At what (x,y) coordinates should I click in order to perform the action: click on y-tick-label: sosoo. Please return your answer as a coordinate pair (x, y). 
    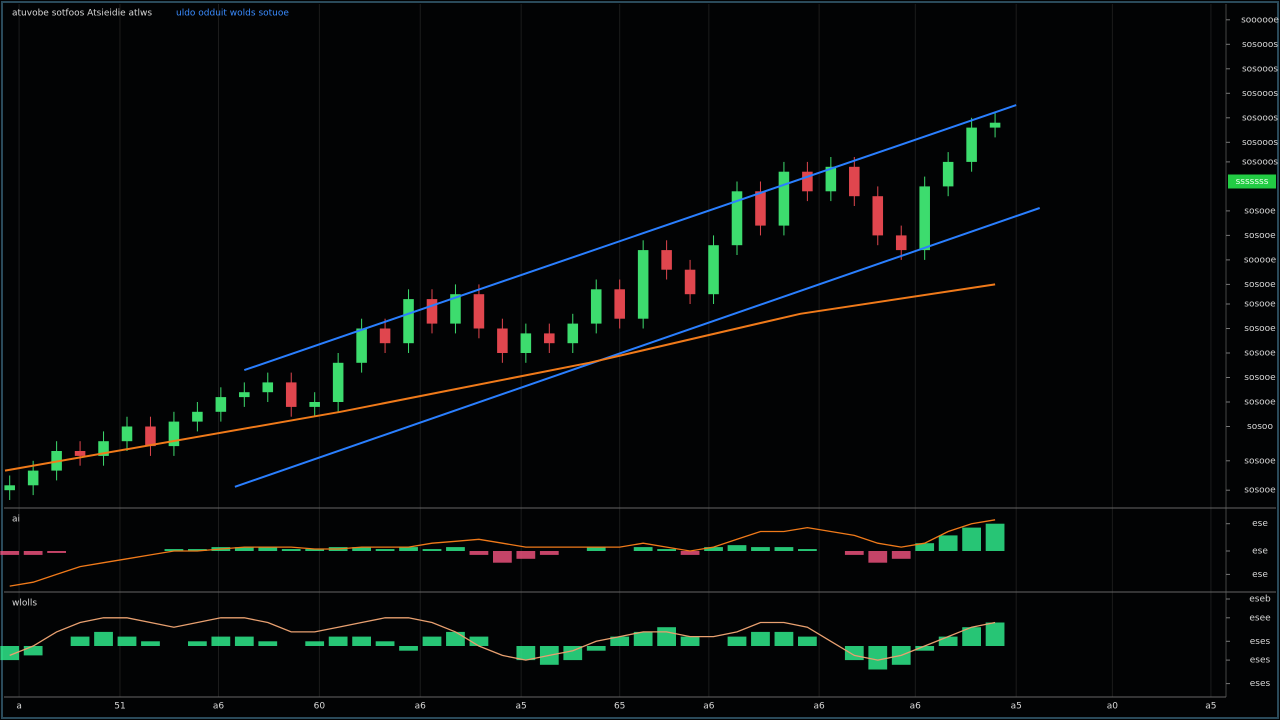
    Looking at the image, I should click on (1260, 427).